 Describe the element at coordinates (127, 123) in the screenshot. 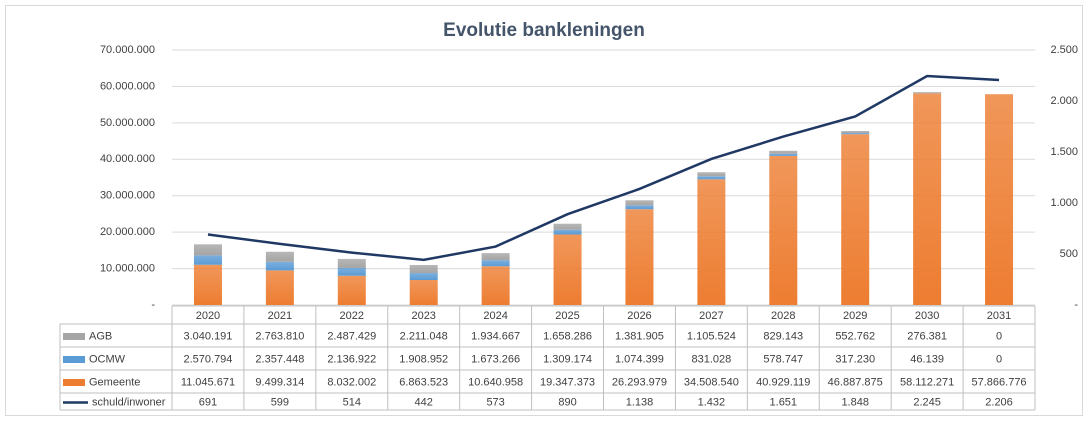

I see `y-tick-label: 50.000.000` at that location.